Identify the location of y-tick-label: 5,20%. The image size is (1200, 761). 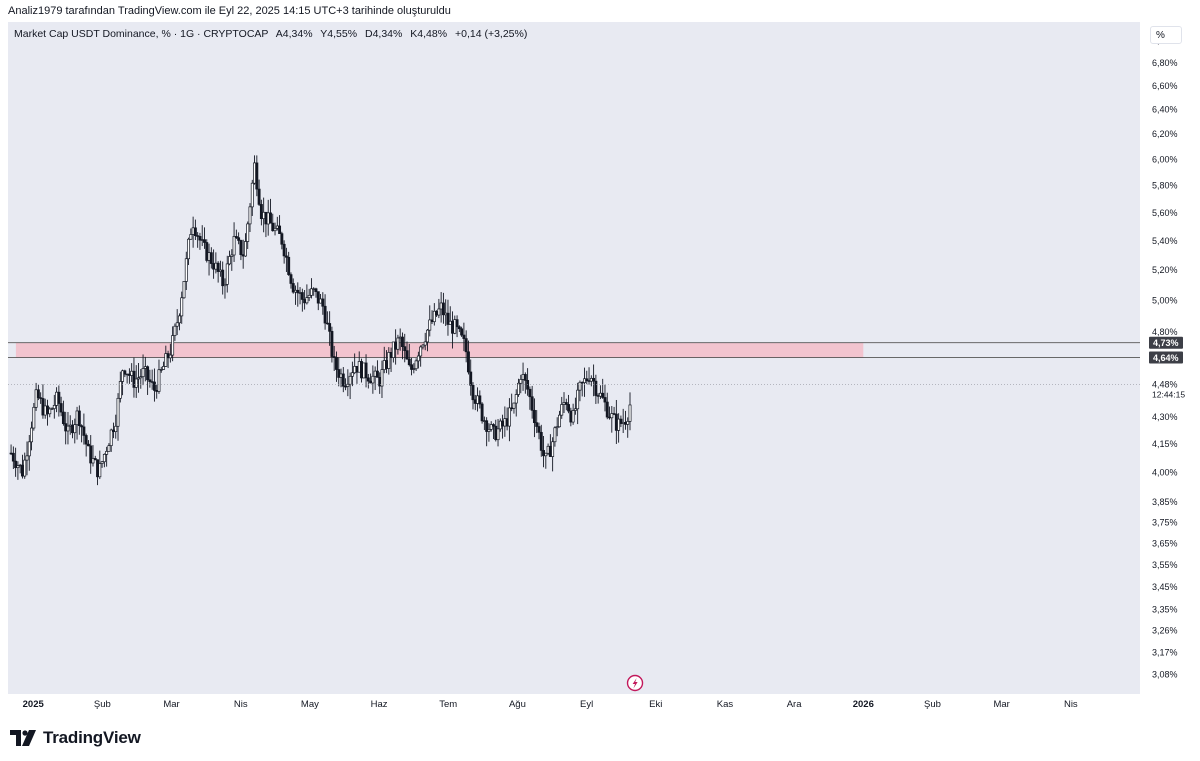
(1165, 270).